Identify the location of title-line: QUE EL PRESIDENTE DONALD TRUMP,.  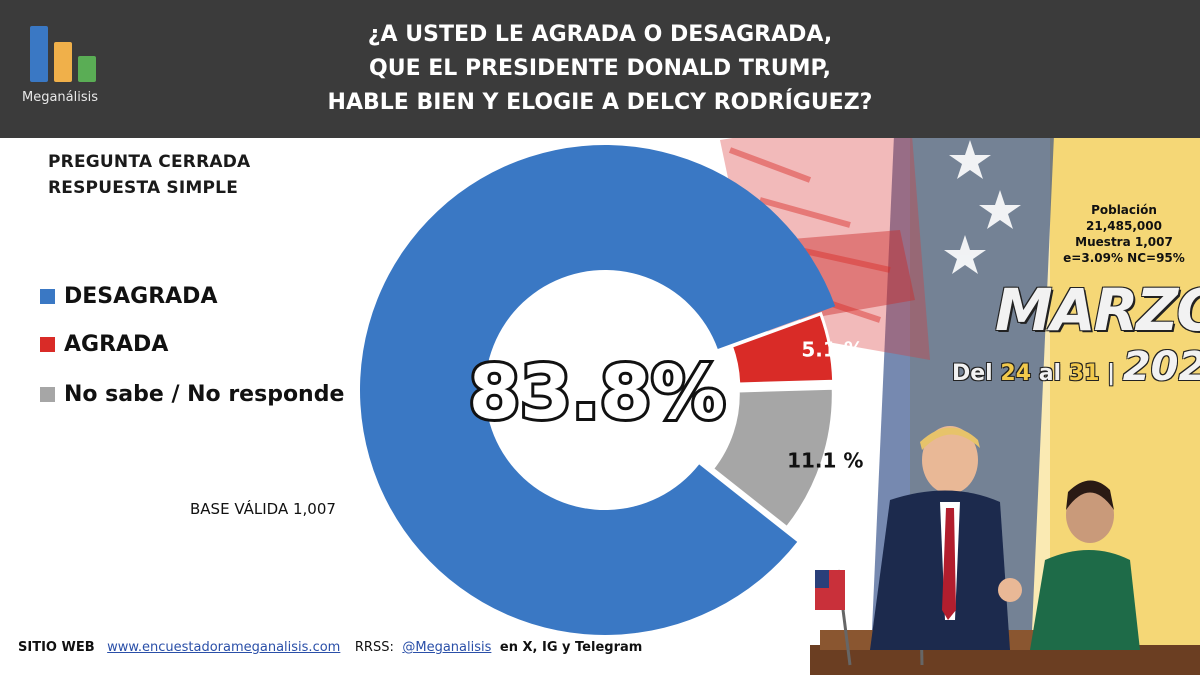
(600, 68).